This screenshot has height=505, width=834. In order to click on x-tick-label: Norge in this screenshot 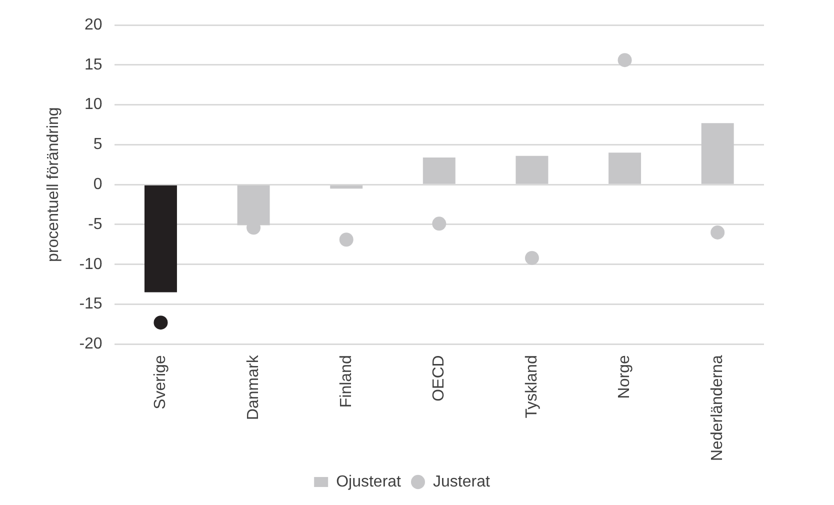, I will do `click(625, 377)`.